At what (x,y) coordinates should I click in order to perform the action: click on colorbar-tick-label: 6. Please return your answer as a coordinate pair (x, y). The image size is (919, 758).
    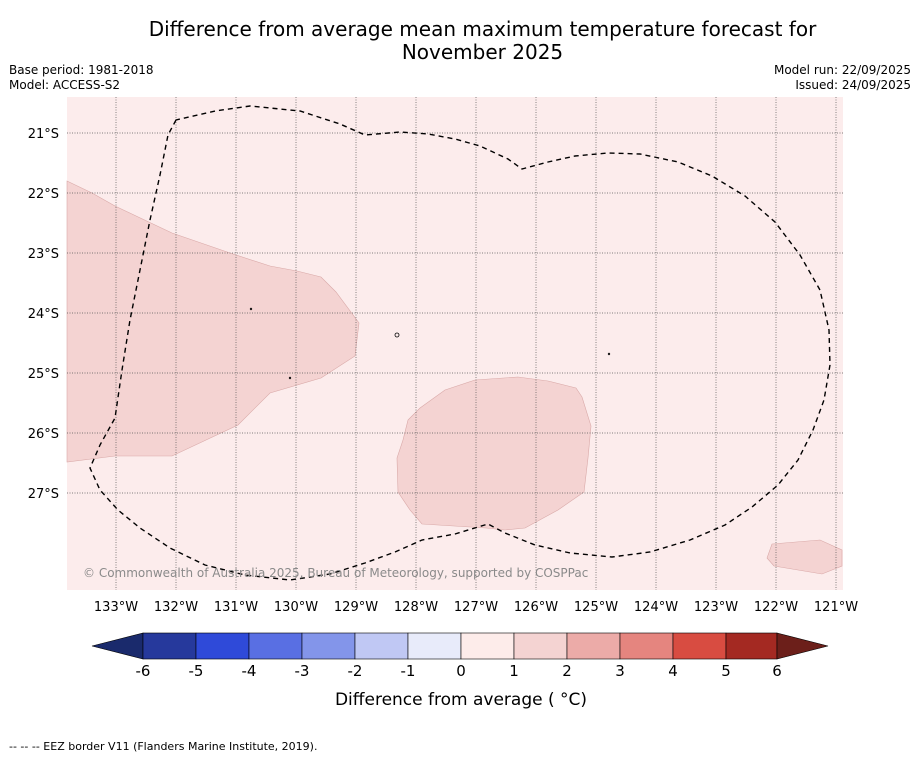
    Looking at the image, I should click on (777, 671).